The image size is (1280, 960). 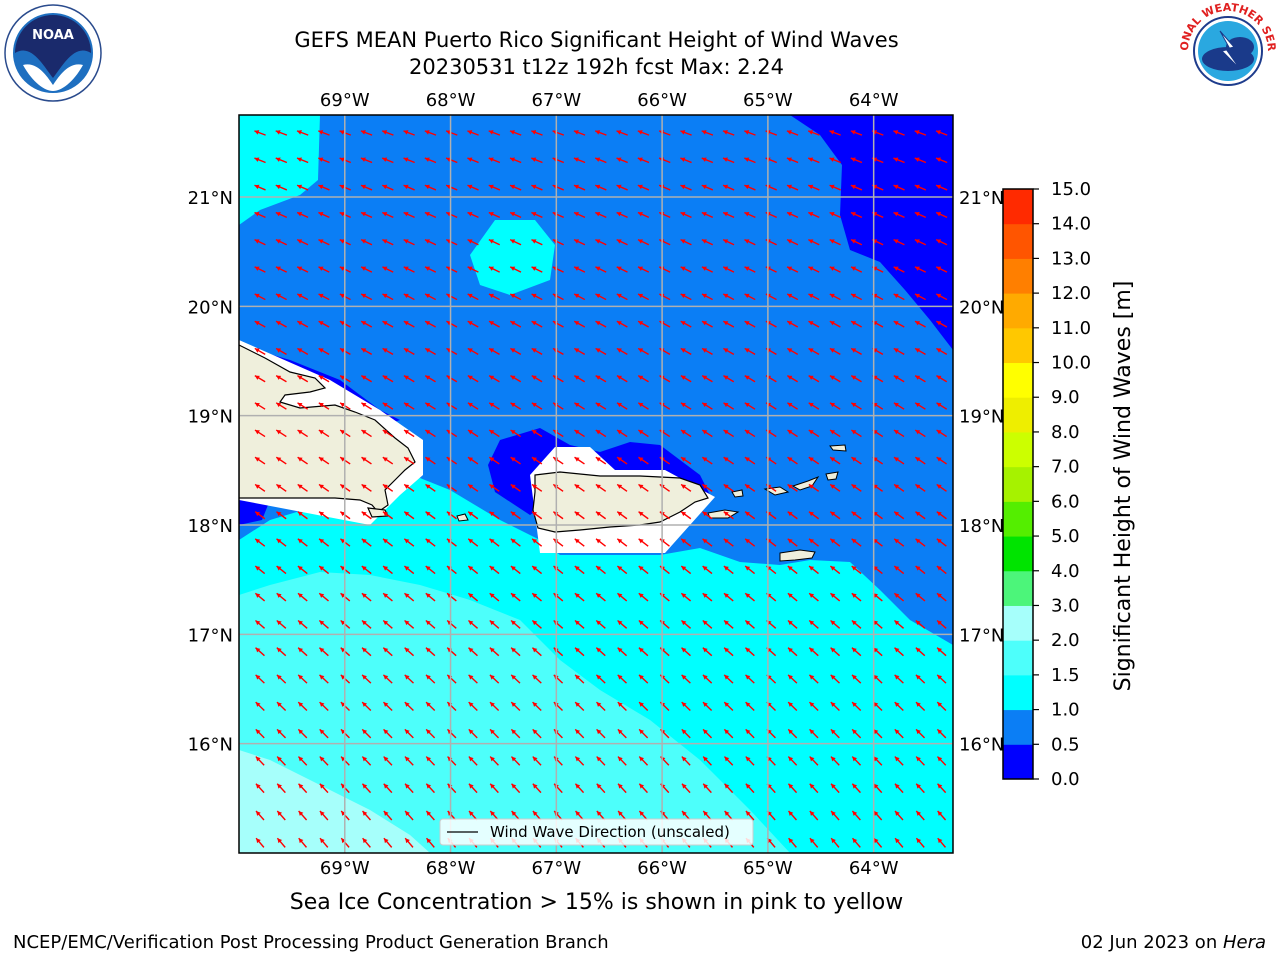 What do you see at coordinates (662, 868) in the screenshot?
I see `lon-label-bottom: 66°W` at bounding box center [662, 868].